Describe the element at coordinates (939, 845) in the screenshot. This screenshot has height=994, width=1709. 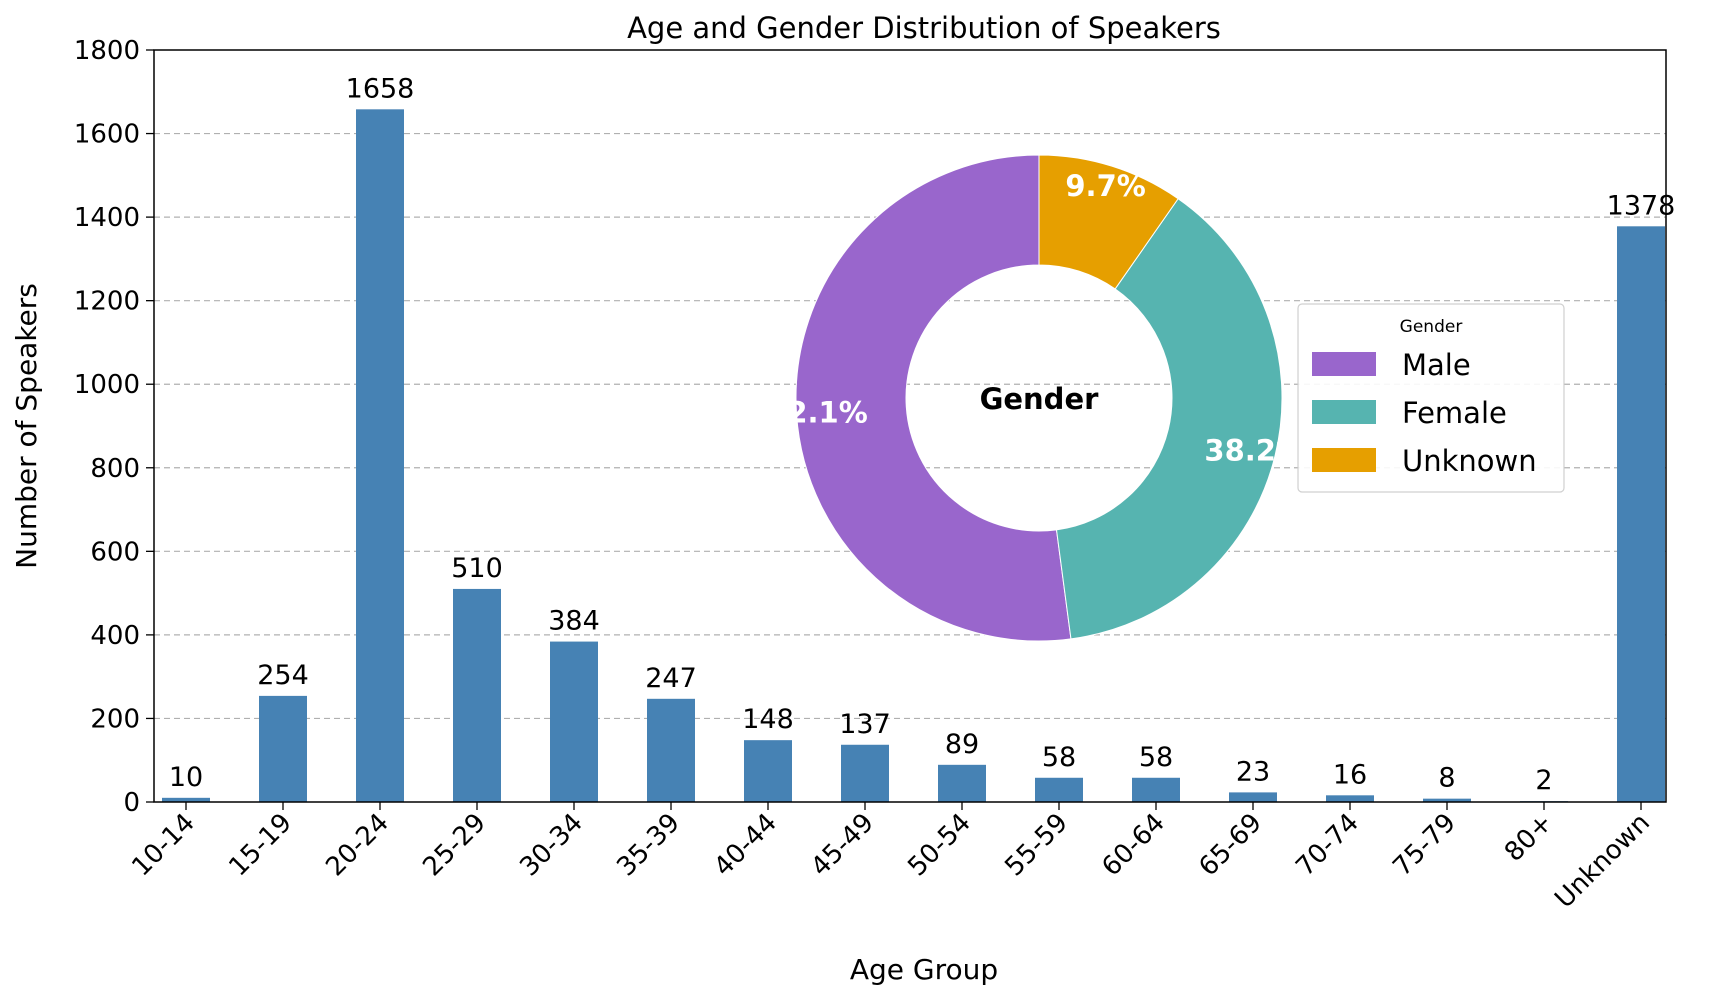
I see `x-tick-label: 50-54` at that location.